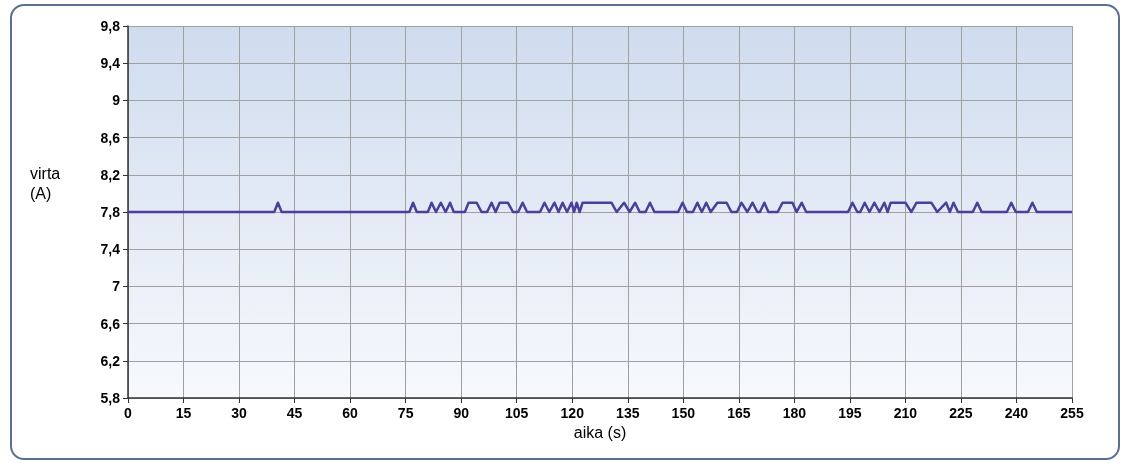 Image resolution: width=1130 pixels, height=463 pixels. I want to click on y-tick-label: 9,4, so click(110, 63).